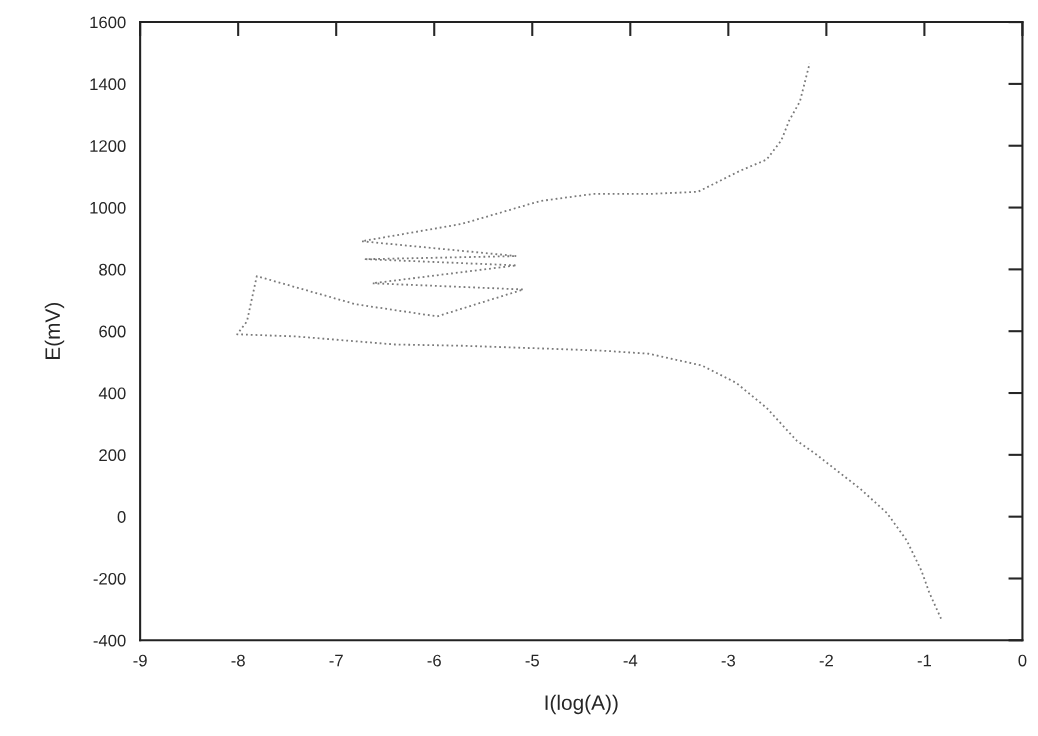  I want to click on x-tick-label: -6, so click(434, 660).